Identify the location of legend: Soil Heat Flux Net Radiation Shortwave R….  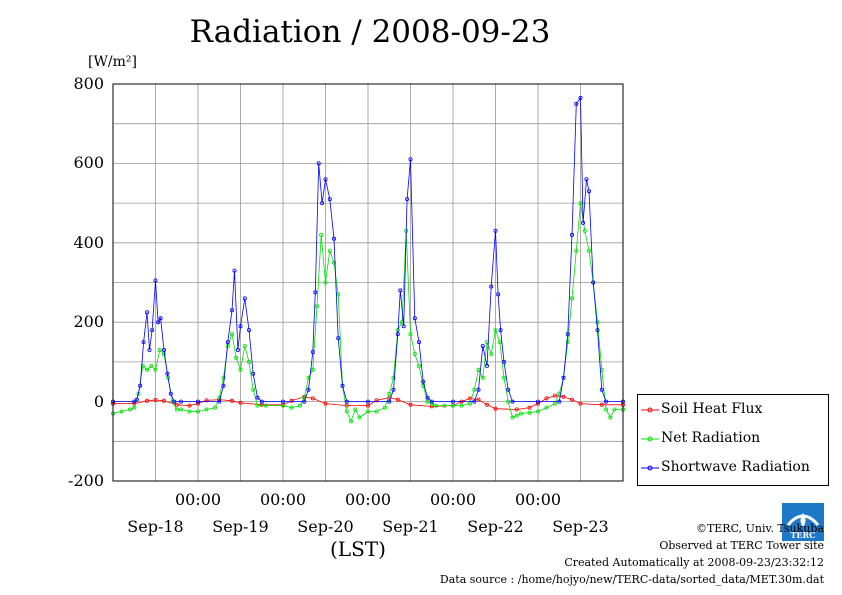
(733, 440).